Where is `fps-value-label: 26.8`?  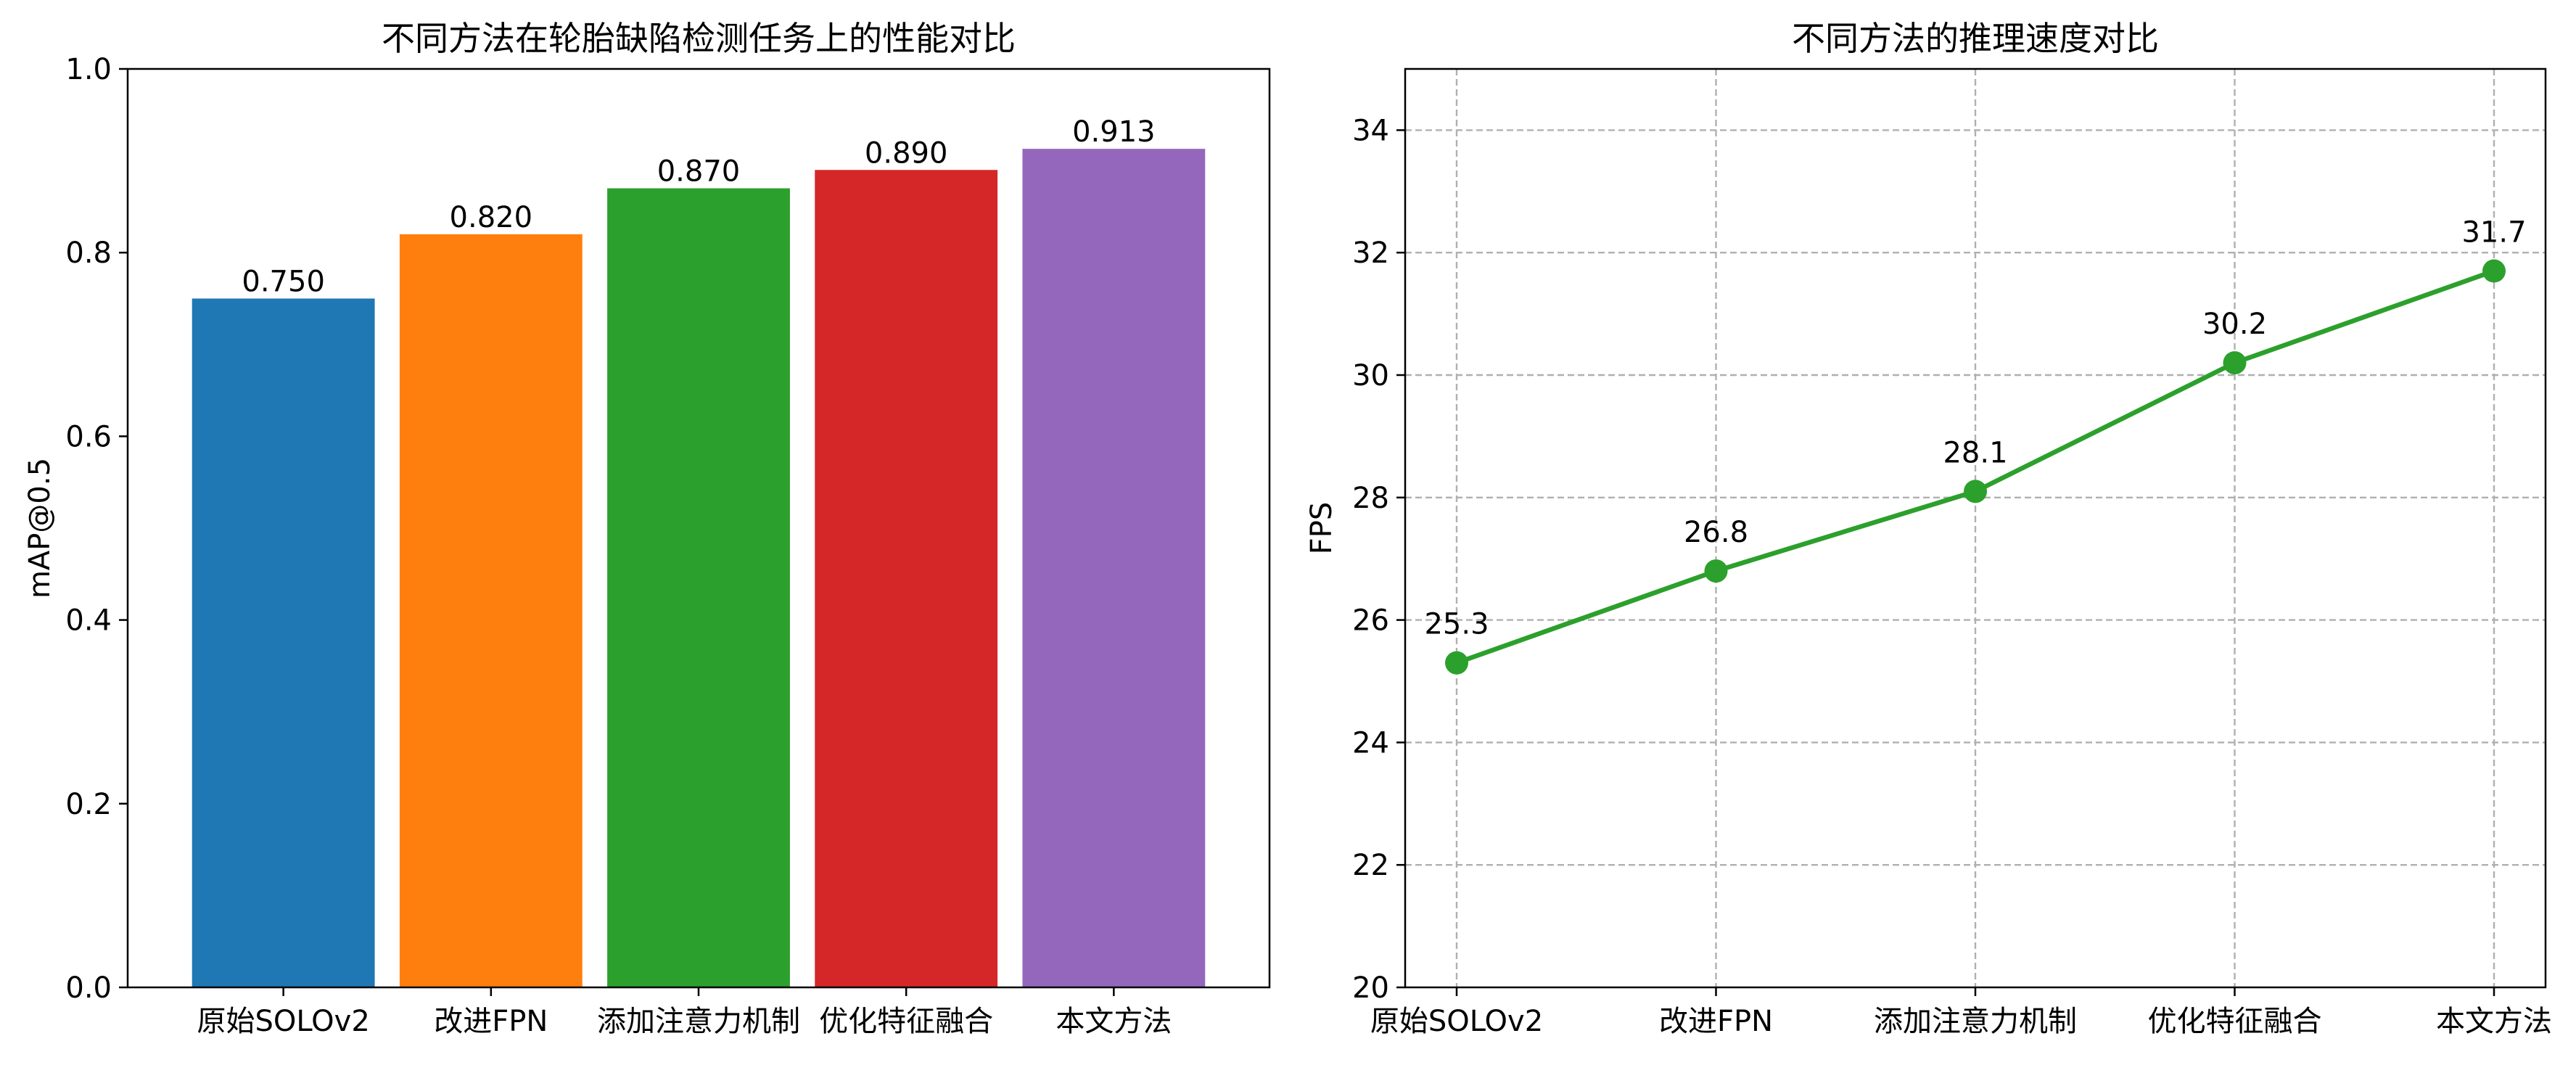
fps-value-label: 26.8 is located at coordinates (1716, 532).